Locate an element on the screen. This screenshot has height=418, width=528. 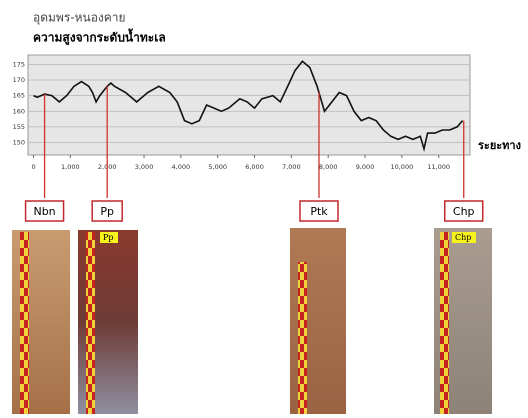
chart-subtitle: ความสูงจากระดับน้ำทะเล is located at coordinates (99, 37).